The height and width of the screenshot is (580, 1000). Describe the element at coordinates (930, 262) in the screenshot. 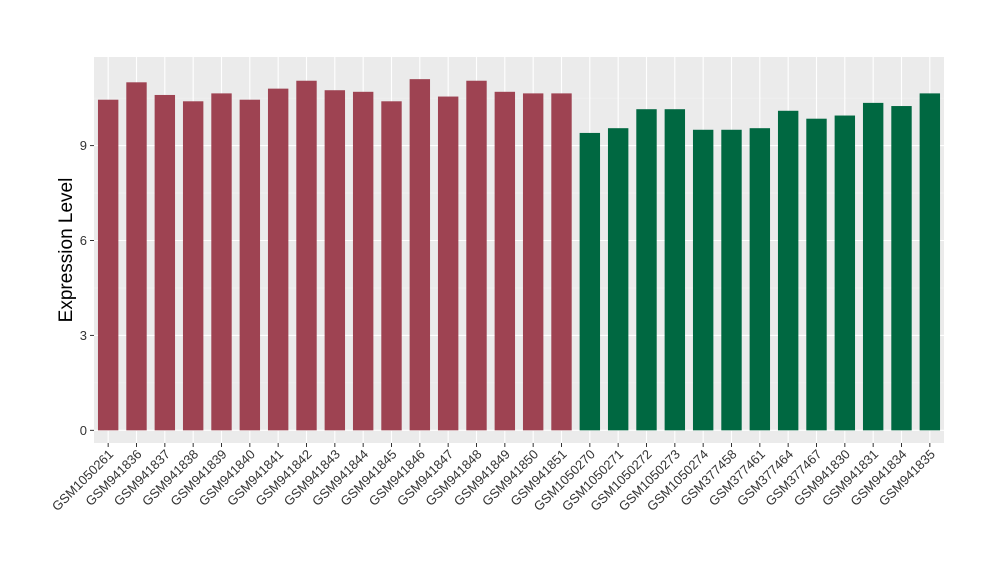

I see `bar-GSM941835` at that location.